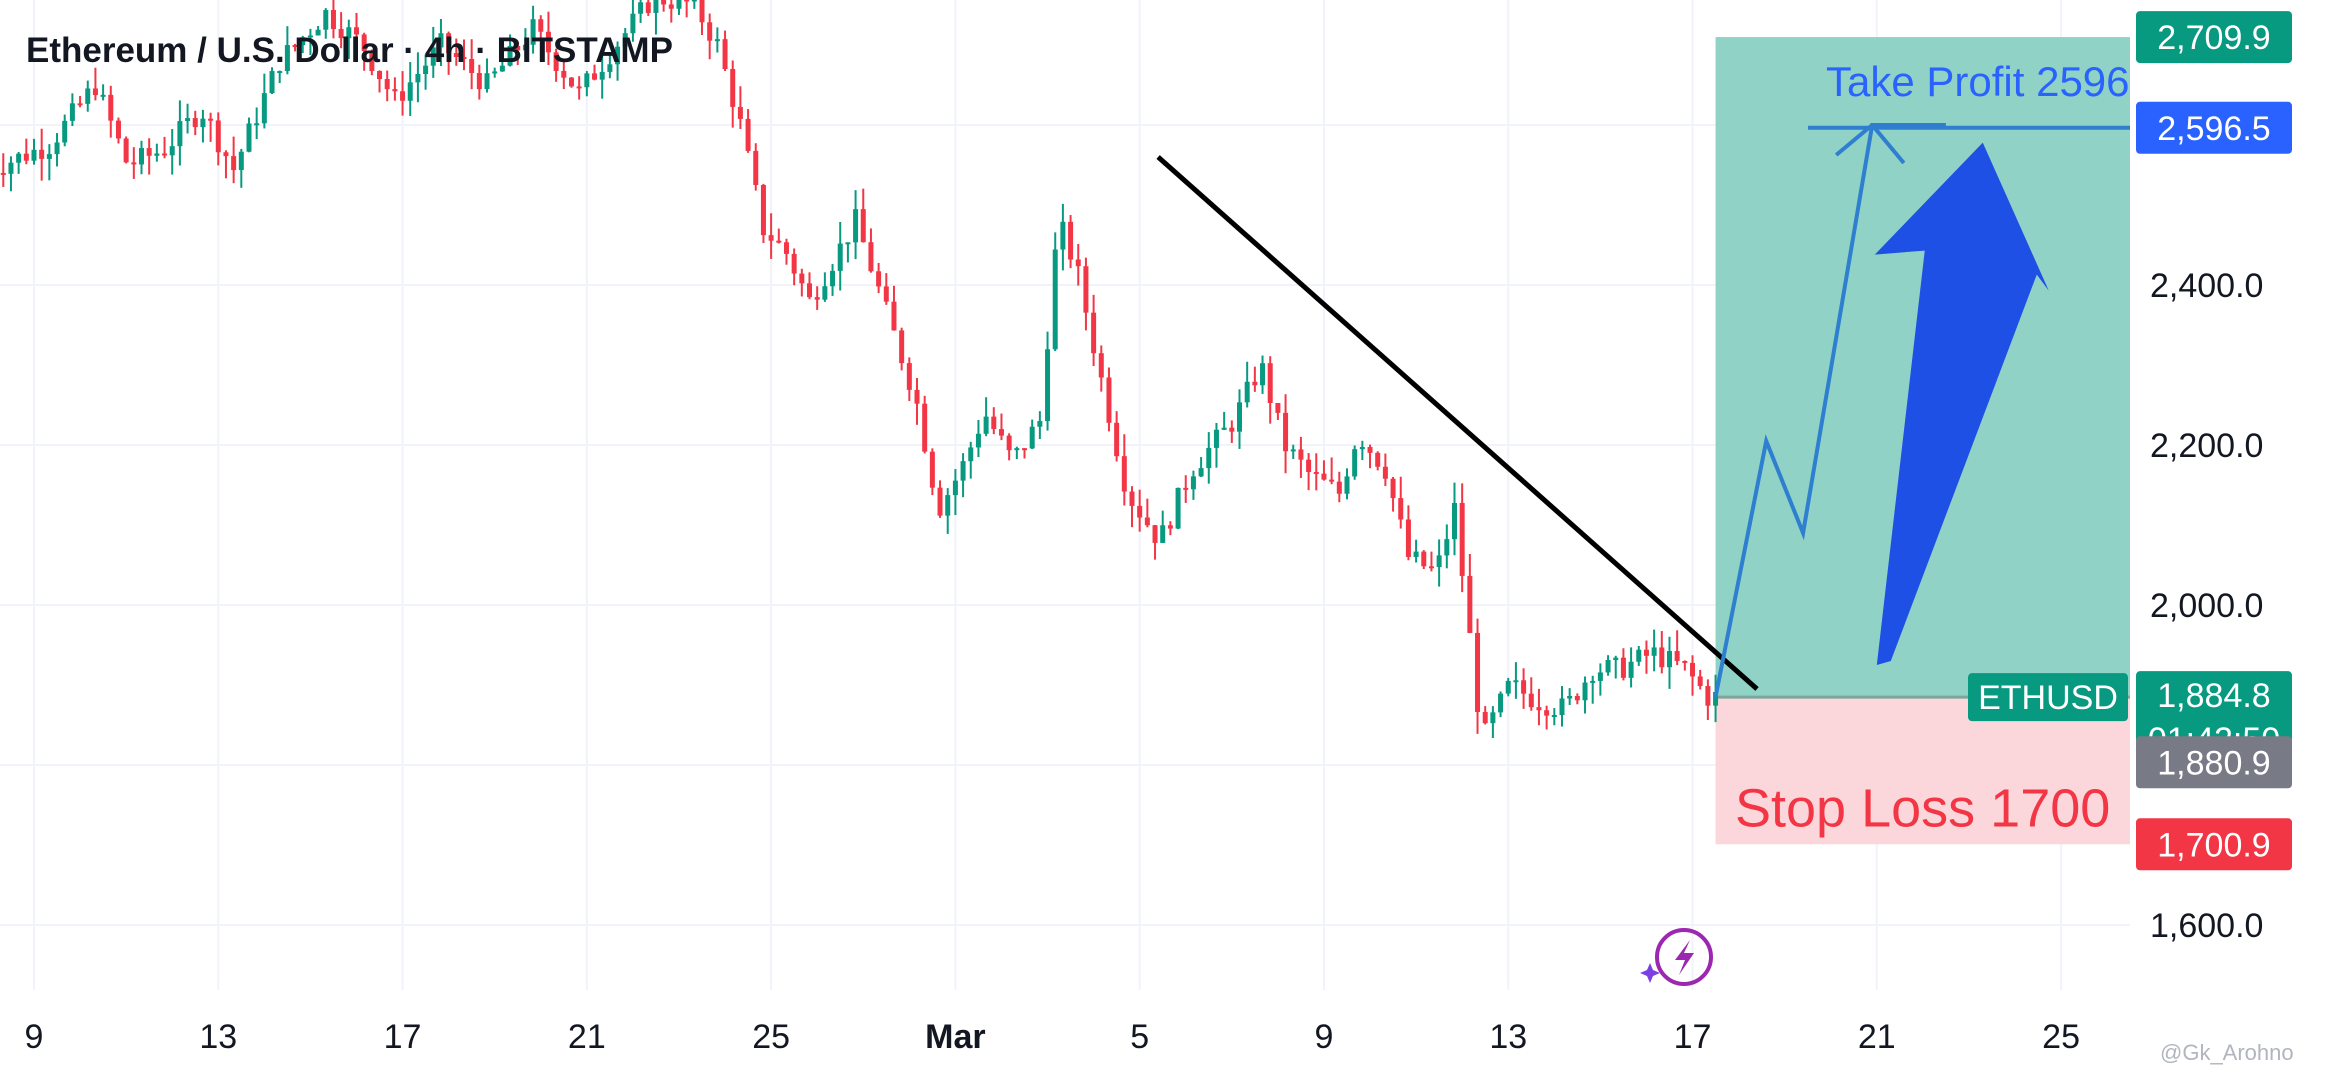 This screenshot has width=2328, height=1077. Describe the element at coordinates (1323, 1037) in the screenshot. I see `date-tick-label: 9` at that location.